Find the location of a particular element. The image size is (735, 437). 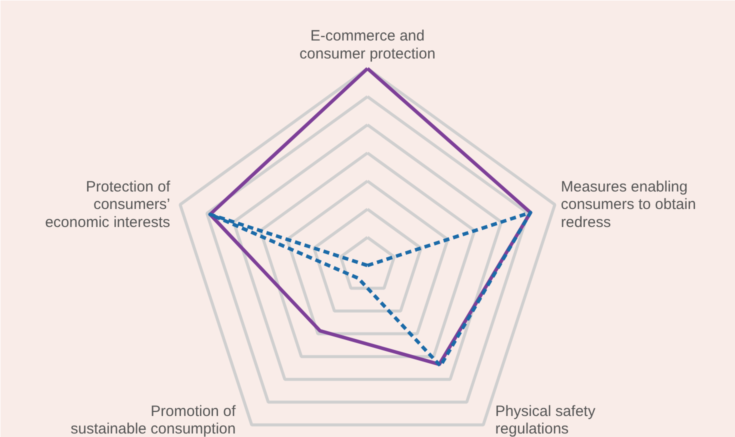

spoke-label: Protection of consumers’ economic interests is located at coordinates (108, 204).